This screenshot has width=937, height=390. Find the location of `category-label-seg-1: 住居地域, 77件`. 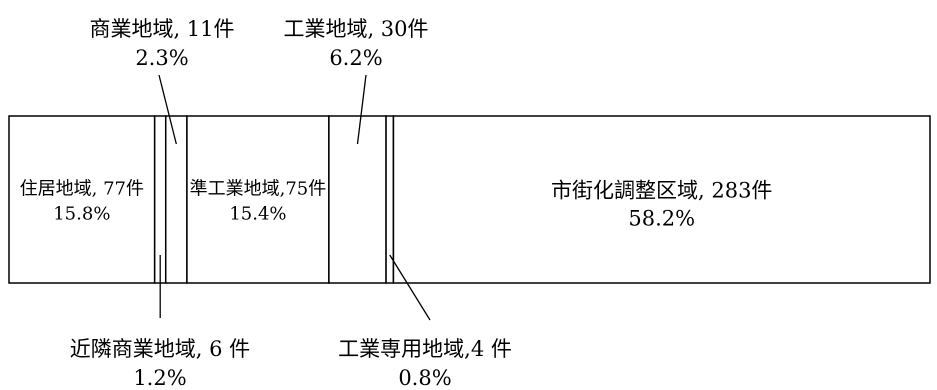

category-label-seg-1: 住居地域, 77件 is located at coordinates (82, 189).